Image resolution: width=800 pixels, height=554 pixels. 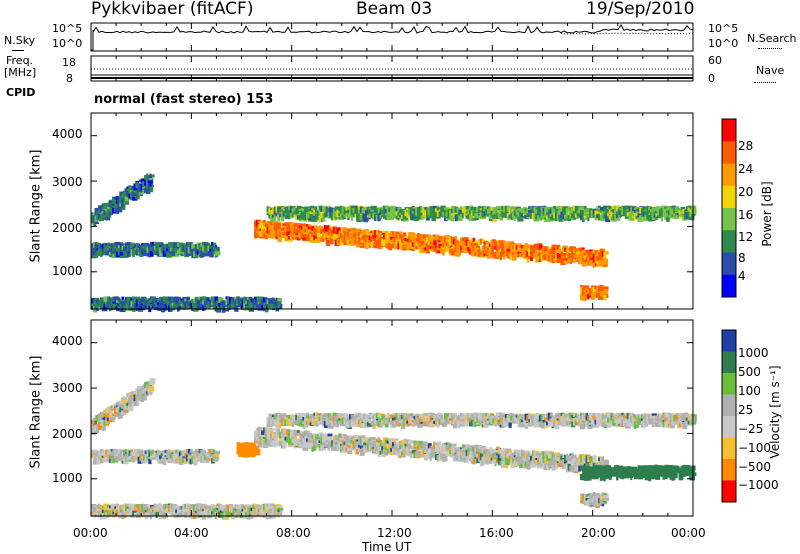 What do you see at coordinates (67, 478) in the screenshot?
I see `velocity-ytick-1000: 1000` at bounding box center [67, 478].